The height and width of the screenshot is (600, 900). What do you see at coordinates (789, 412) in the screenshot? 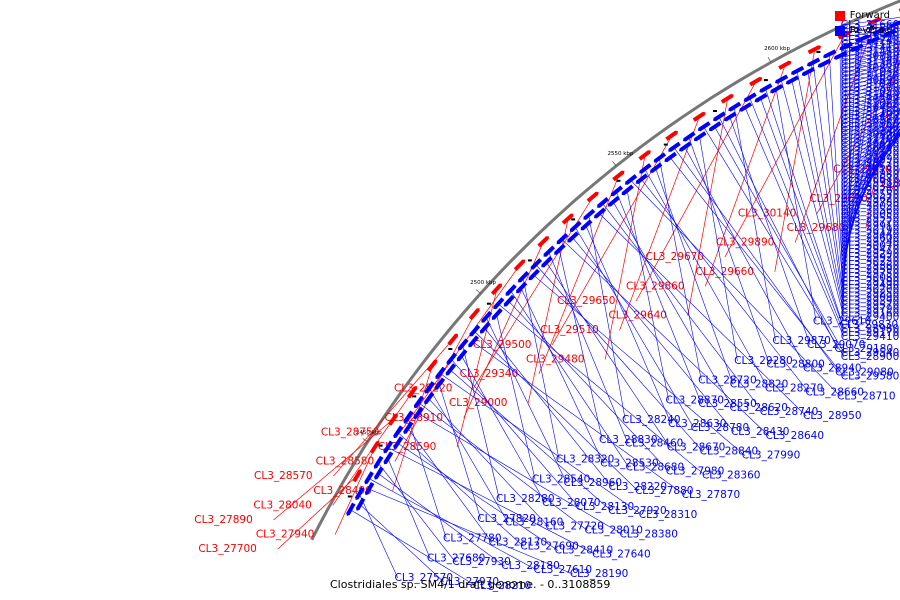
I see `reverse-label: CL3_28740` at bounding box center [789, 412].